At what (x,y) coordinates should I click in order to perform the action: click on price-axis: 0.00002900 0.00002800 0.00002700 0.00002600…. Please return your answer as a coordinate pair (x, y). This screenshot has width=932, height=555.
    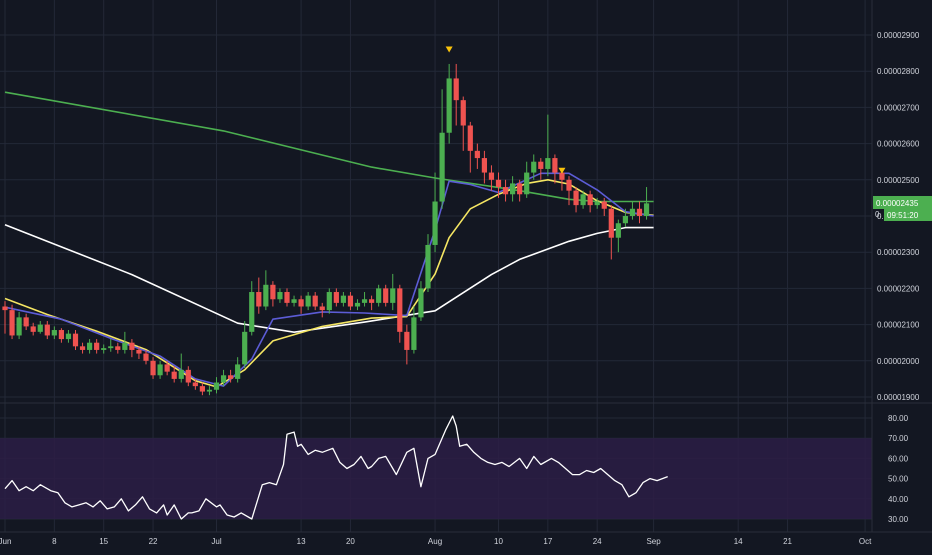
    Looking at the image, I should click on (898, 216).